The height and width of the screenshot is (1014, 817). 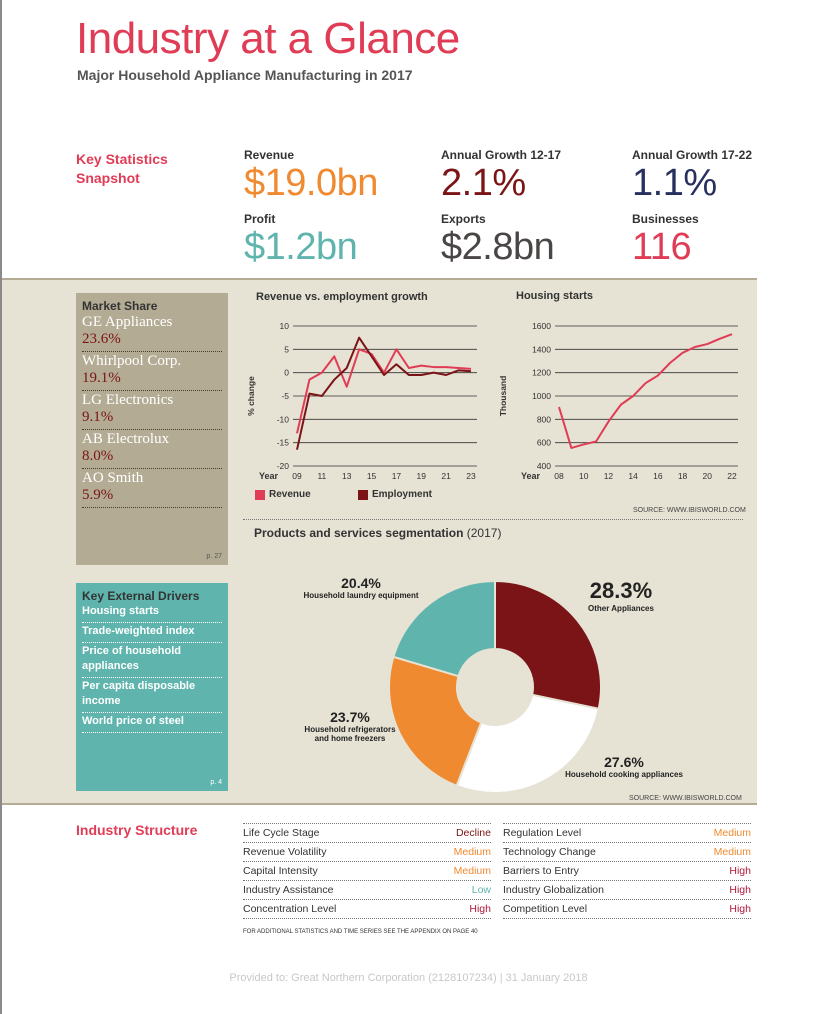 I want to click on series-line-revenue, so click(x=384, y=391).